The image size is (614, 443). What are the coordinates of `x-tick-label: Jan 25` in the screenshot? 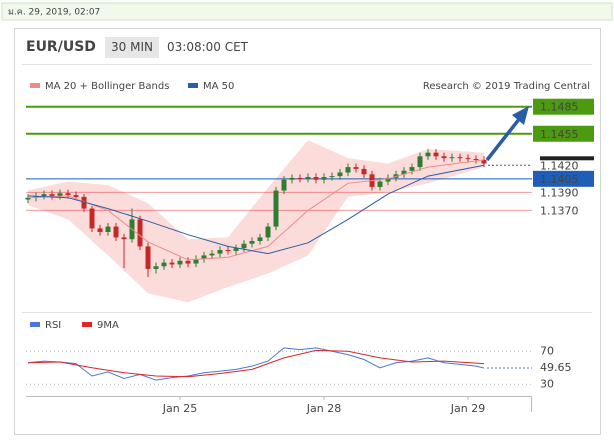 It's located at (179, 408).